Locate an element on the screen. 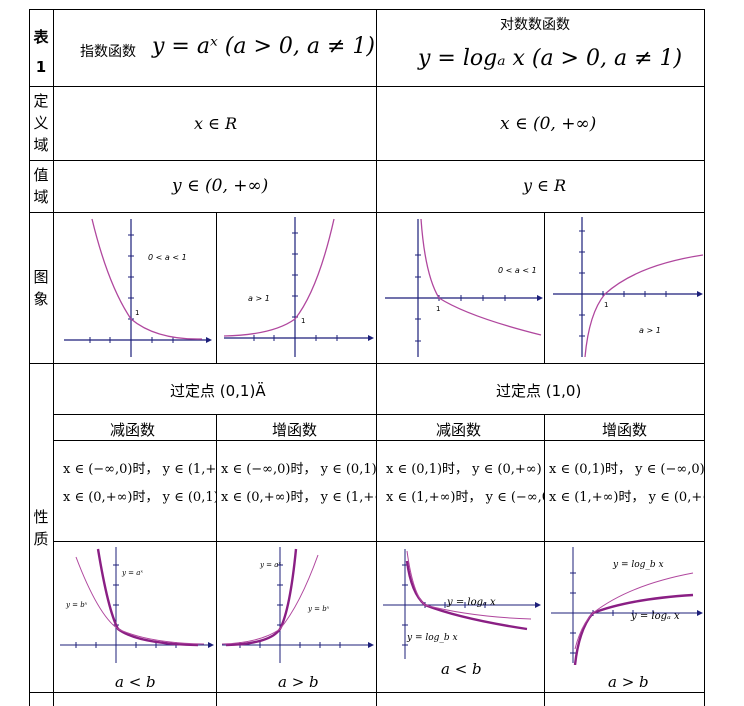  range-label: 值 域 is located at coordinates (41, 186).